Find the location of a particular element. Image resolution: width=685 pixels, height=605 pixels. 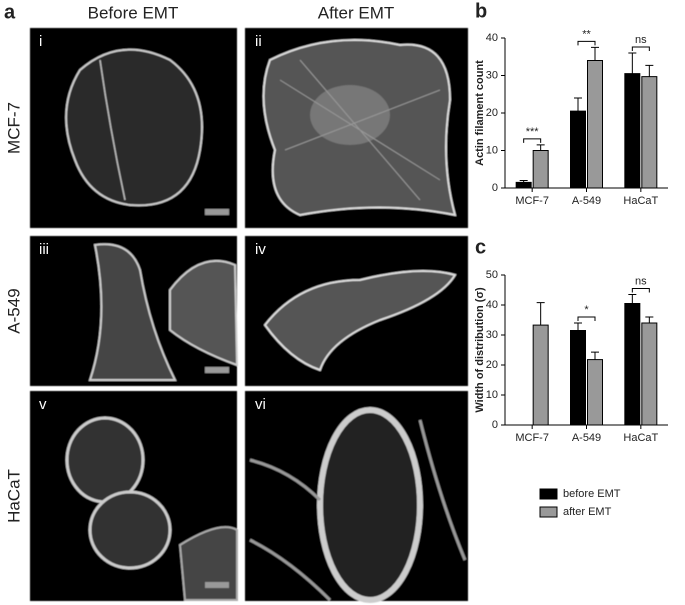

y-axis-label: Width of distribution (σ) is located at coordinates (480, 350).